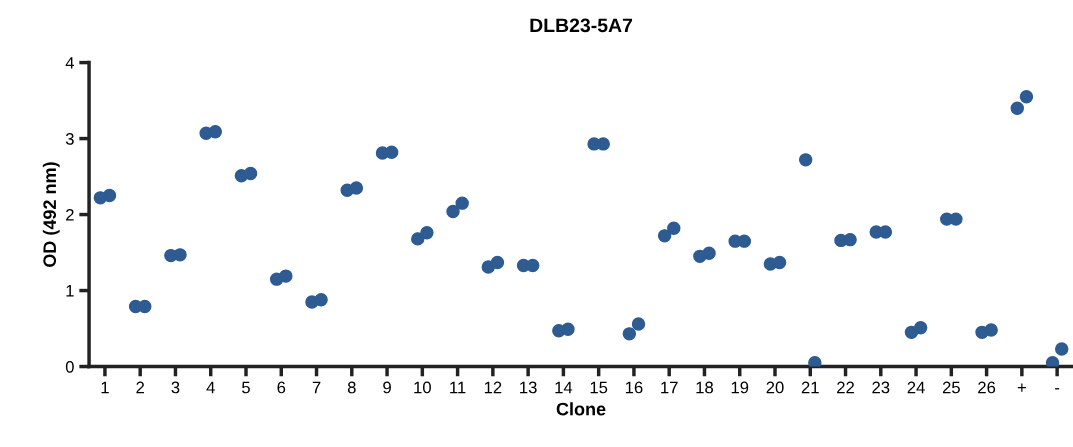 Image resolution: width=1073 pixels, height=447 pixels. I want to click on y-axis-title: OD (492 nm), so click(51, 214).